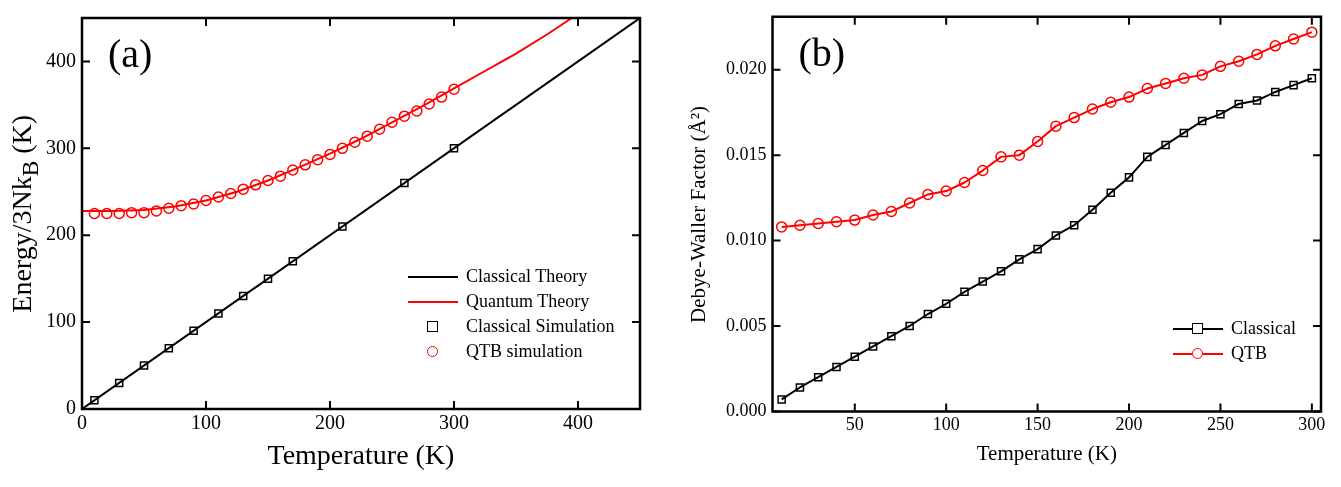 This screenshot has width=1341, height=487. I want to click on y-tick-label: 0.010, so click(746, 239).